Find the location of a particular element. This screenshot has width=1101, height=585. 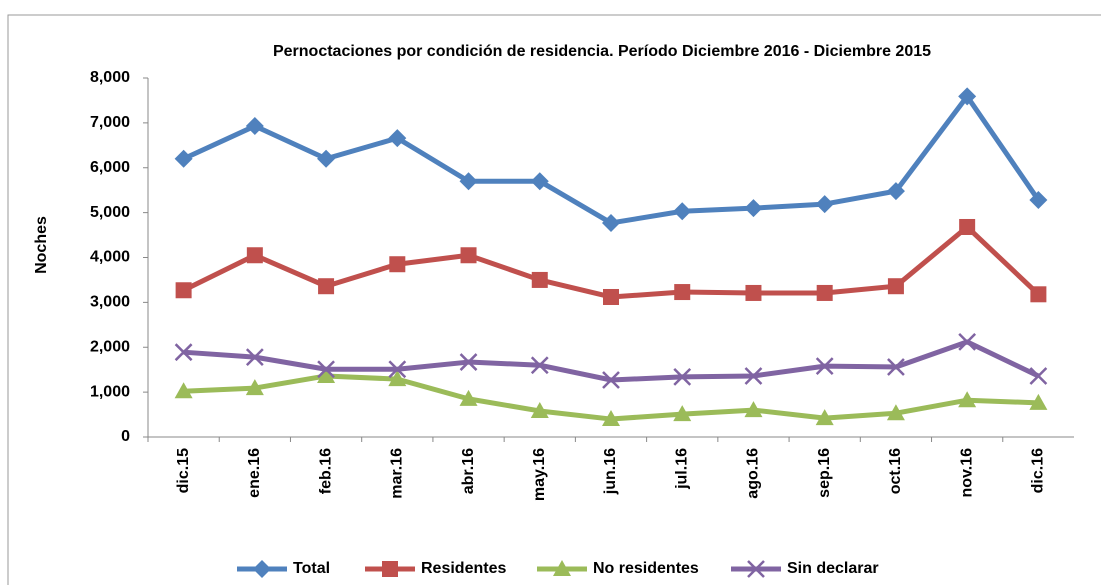

x-tick-label: abr.16 is located at coordinates (468, 471).